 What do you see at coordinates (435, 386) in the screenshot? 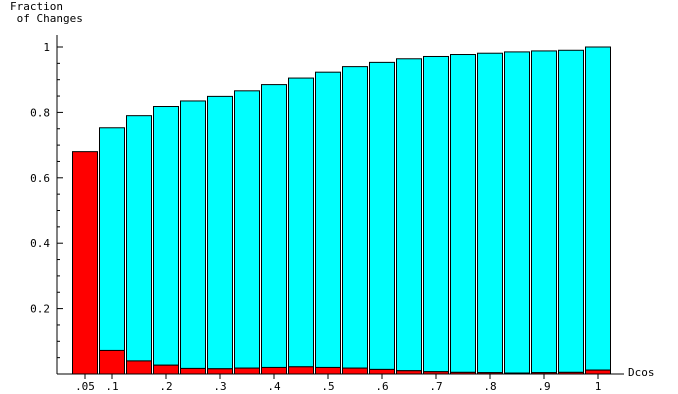
I see `x-tick-label: .7` at bounding box center [435, 386].